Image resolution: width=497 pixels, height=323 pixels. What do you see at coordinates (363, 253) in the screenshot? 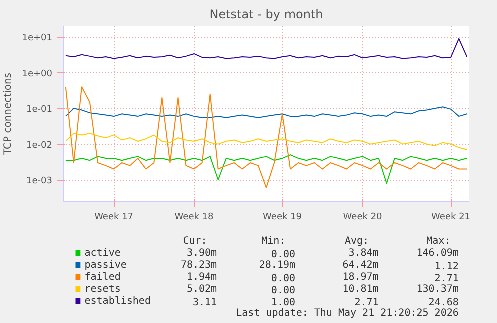
I see `text: 3.84m` at bounding box center [363, 253].